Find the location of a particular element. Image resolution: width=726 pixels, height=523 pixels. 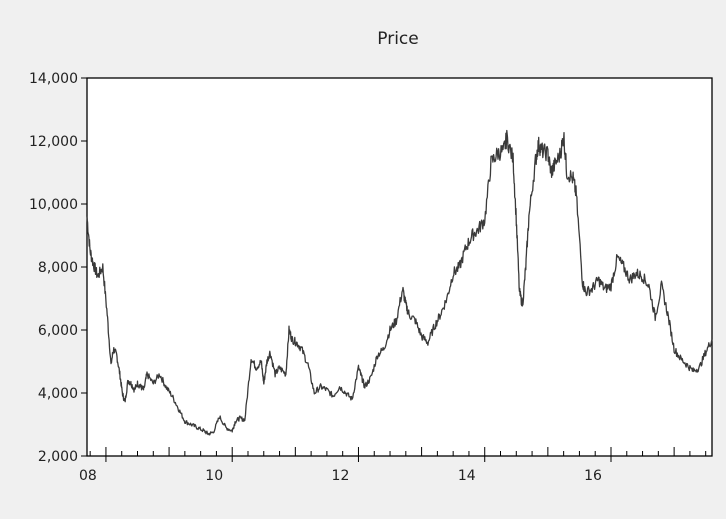

y-tick-label: 14,000 is located at coordinates (53, 79).